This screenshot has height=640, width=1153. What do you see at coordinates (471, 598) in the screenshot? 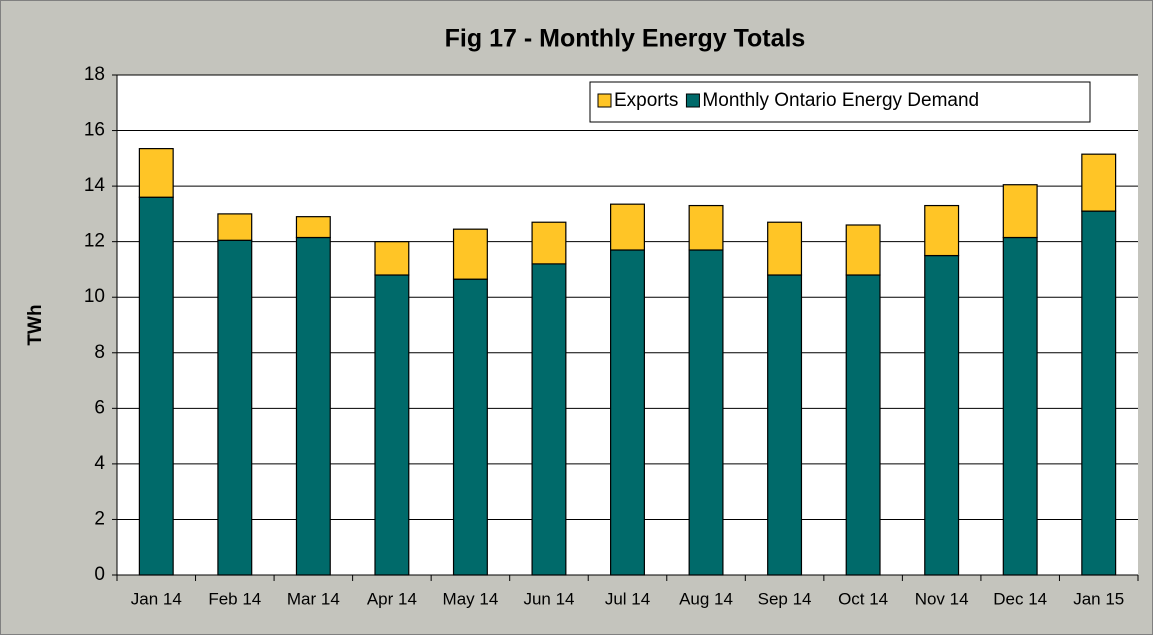
I see `x-tick-label: May 14` at bounding box center [471, 598].